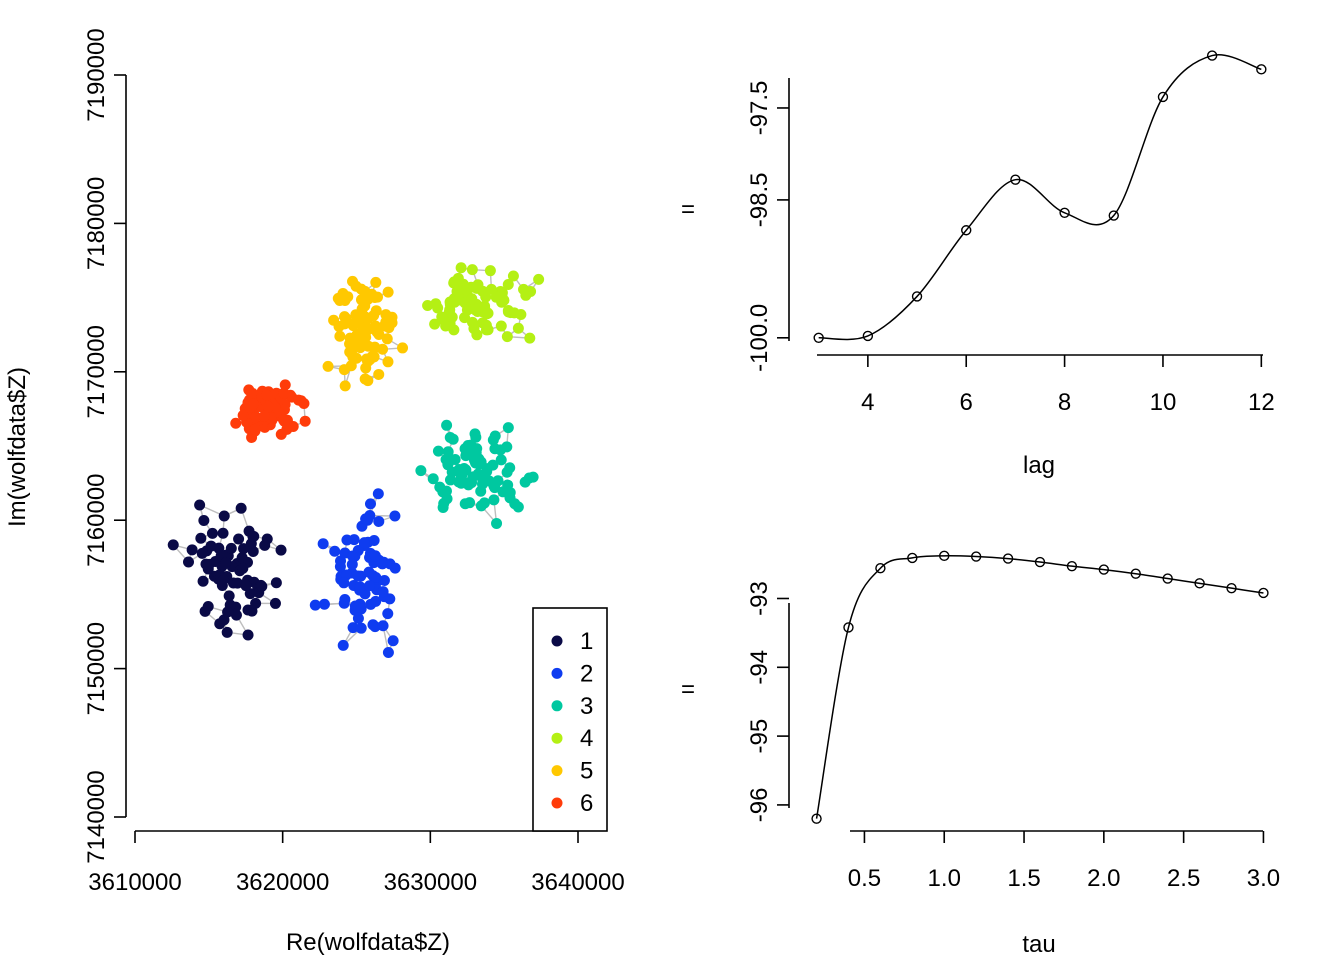  Describe the element at coordinates (767, 701) in the screenshot. I see `tau-y-axis-ticks: -96 -95 -94 -93` at that location.